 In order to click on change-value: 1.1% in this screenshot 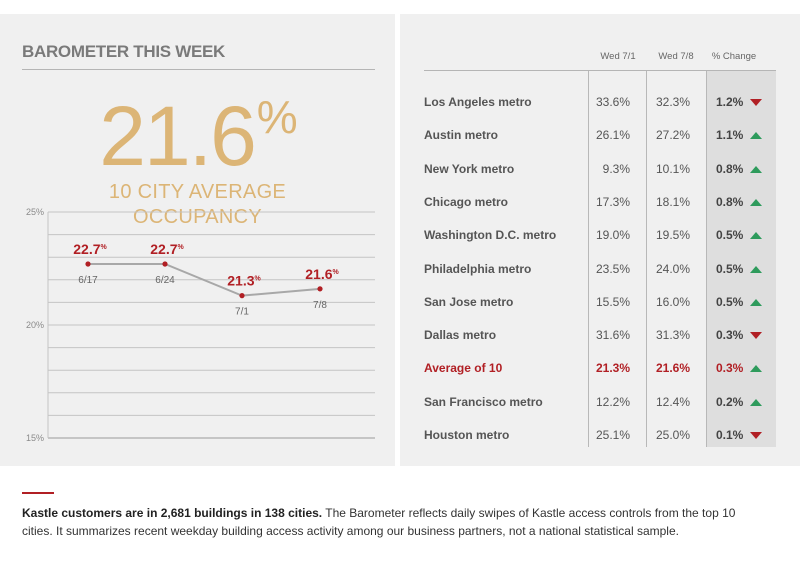, I will do `click(730, 135)`.